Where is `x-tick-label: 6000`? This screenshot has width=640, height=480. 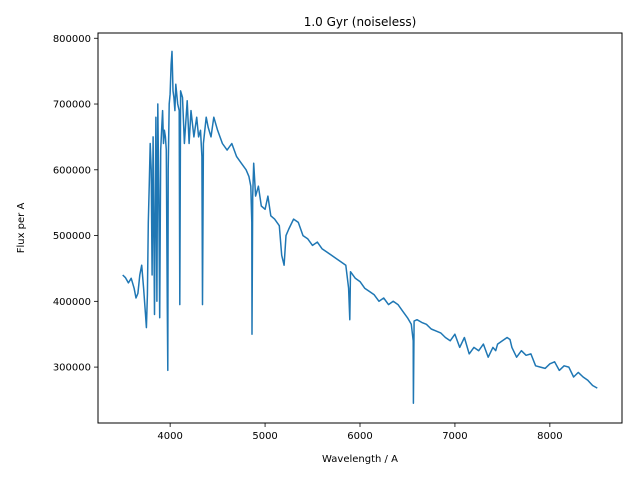 x-tick-label: 6000 is located at coordinates (359, 436).